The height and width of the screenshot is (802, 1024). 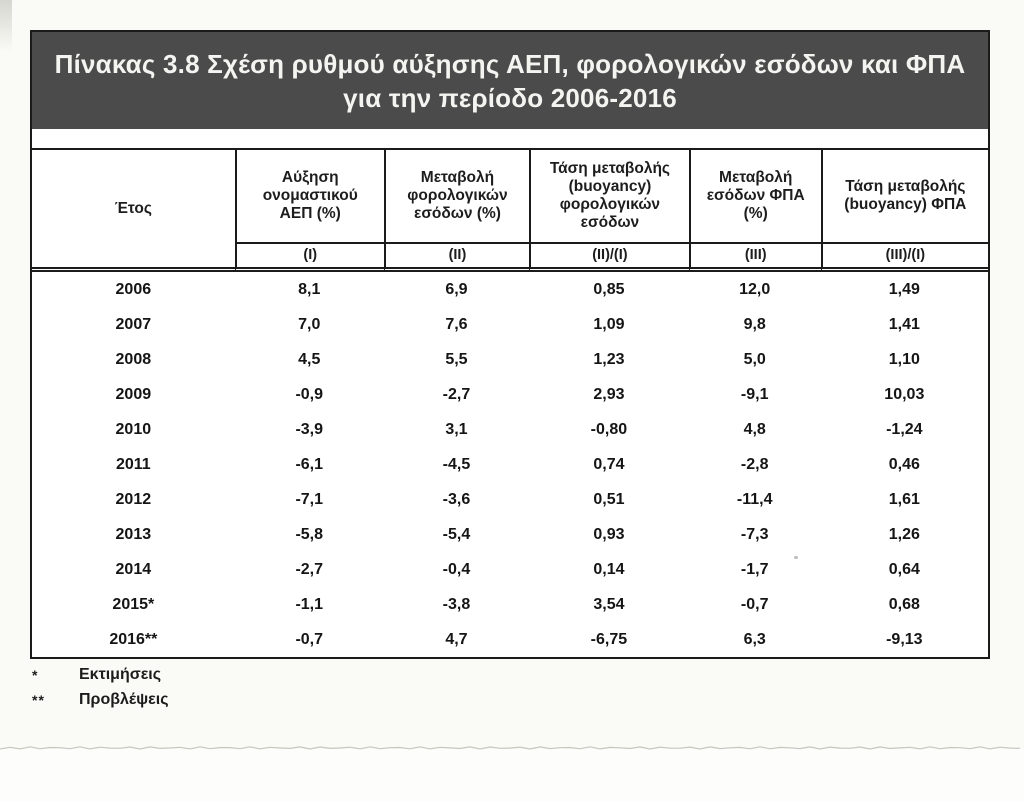 I want to click on subheader-row: (I) (II) (II)/(I) (III) (III)/(I), so click(x=510, y=257).